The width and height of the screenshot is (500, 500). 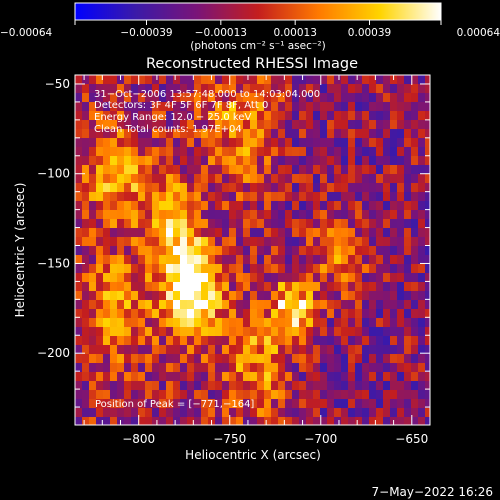 What do you see at coordinates (181, 105) in the screenshot?
I see `annotation-detectors: Detectors: 3F 4F 5F 6F 7F 8F, Att 0` at bounding box center [181, 105].